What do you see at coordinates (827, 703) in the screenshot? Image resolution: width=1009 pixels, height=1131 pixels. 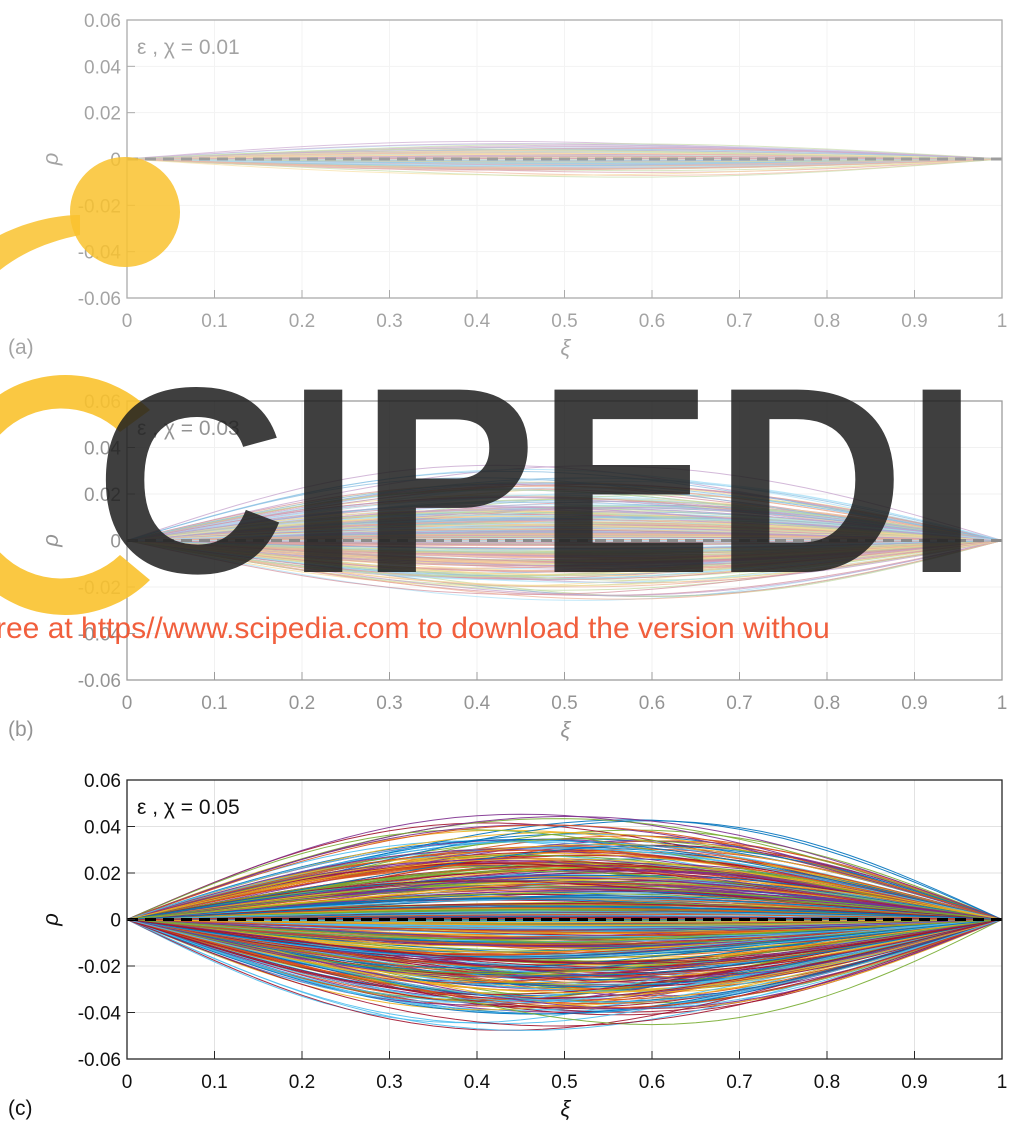 I see `x-tick-label: 0.8` at bounding box center [827, 703].